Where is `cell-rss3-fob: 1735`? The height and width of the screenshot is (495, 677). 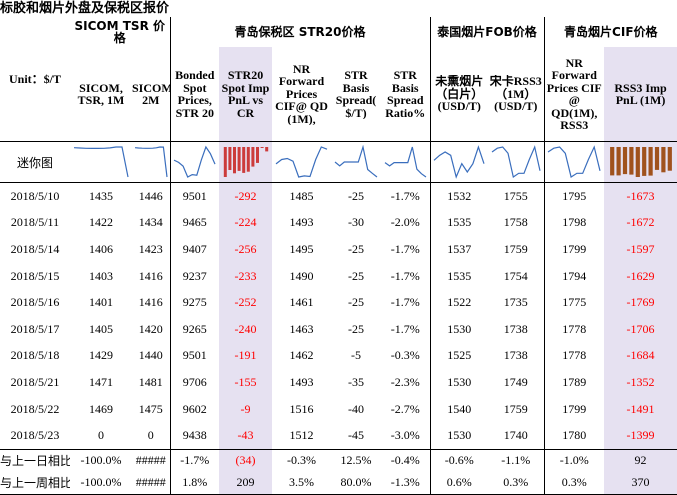
cell-rss3-fob: 1735 is located at coordinates (515, 302).